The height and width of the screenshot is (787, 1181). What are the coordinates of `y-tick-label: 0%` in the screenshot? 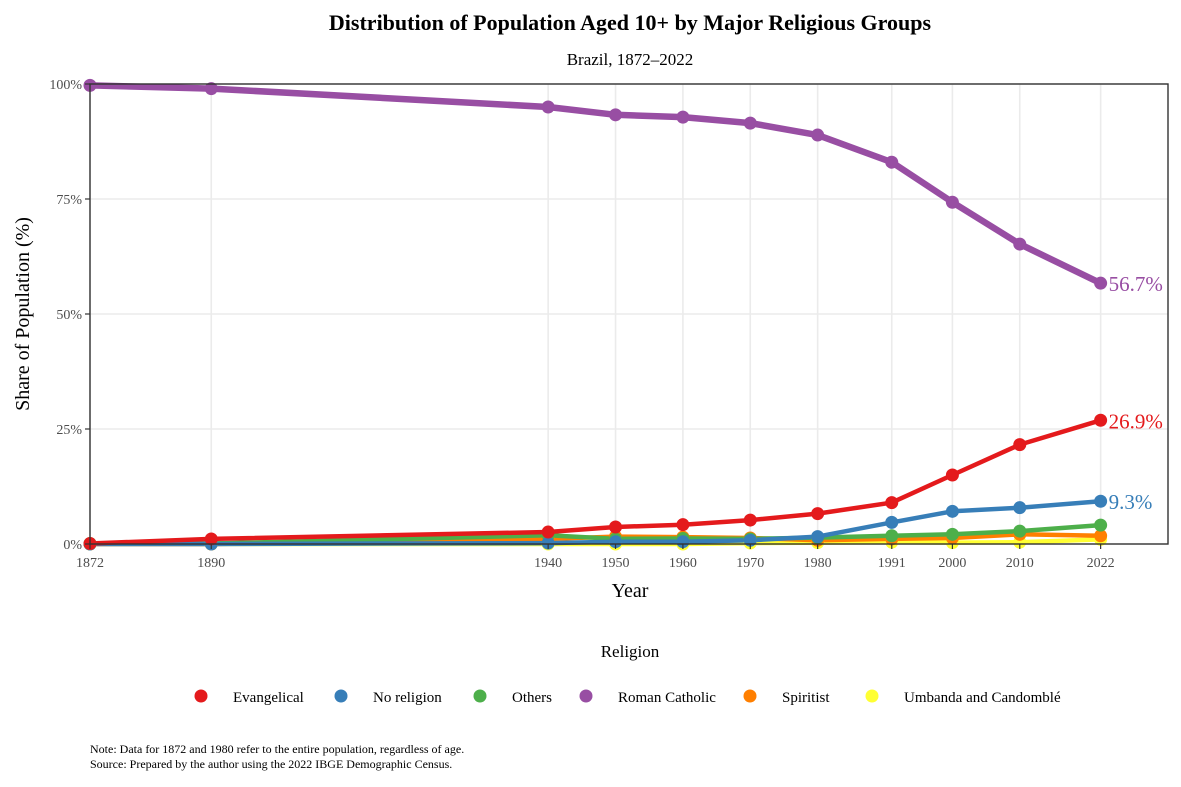 It's located at (72, 545).